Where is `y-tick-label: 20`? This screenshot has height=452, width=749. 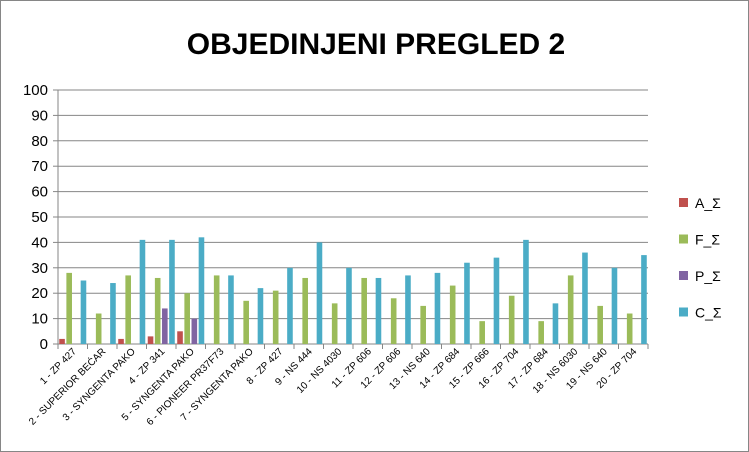
y-tick-label: 20 is located at coordinates (39, 293).